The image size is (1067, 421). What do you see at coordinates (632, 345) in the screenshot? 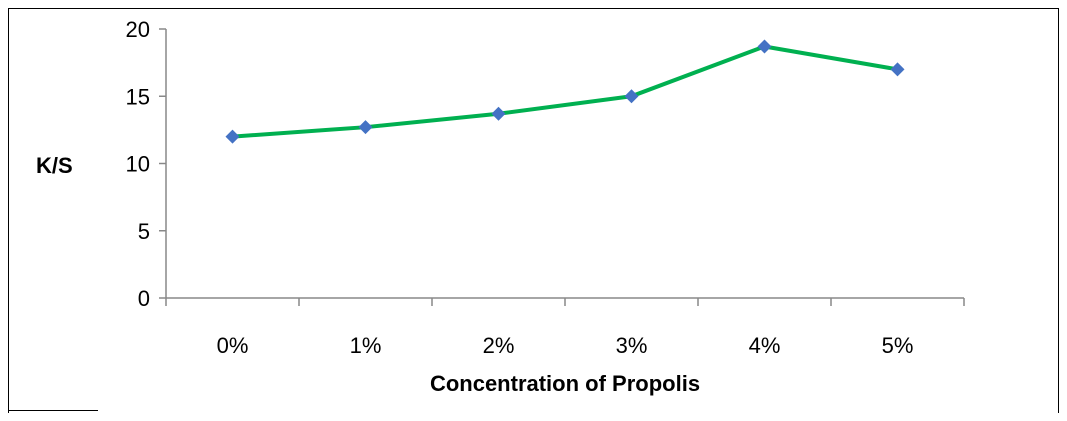
I see `x-tick-label: 3%` at bounding box center [632, 345].